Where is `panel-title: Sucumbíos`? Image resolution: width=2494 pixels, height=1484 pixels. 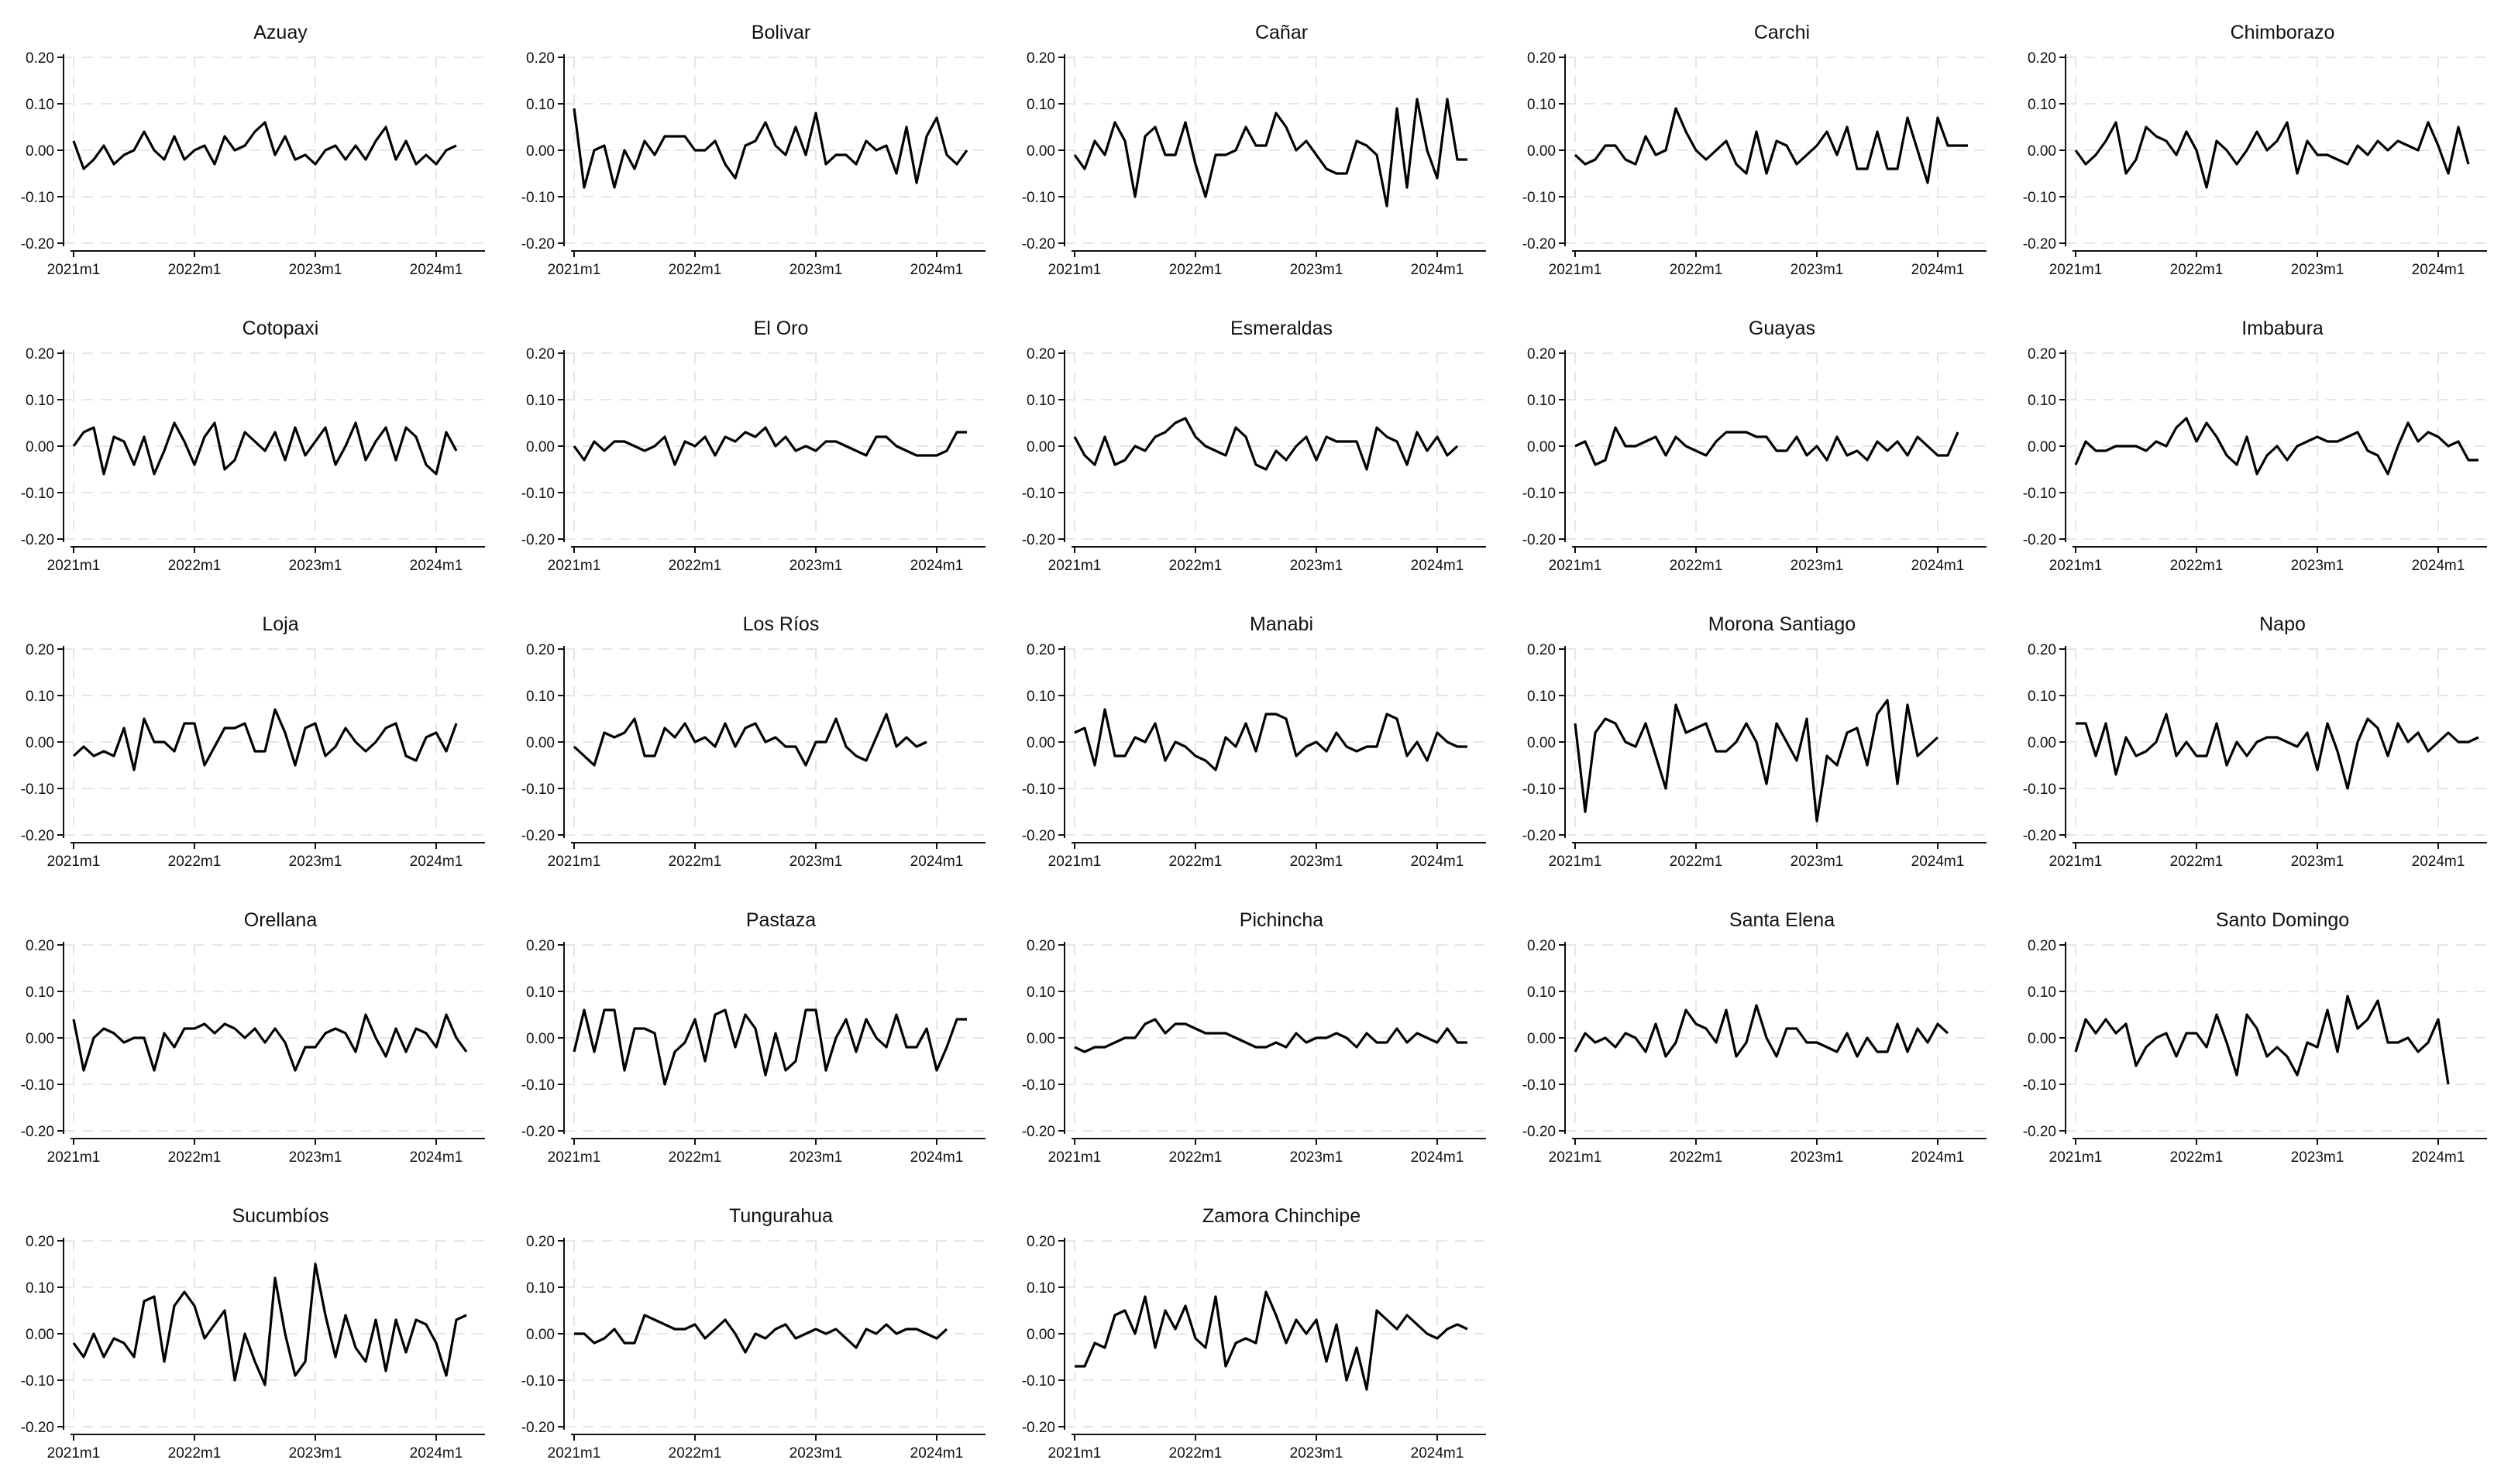
panel-title: Sucumbíos is located at coordinates (280, 1216).